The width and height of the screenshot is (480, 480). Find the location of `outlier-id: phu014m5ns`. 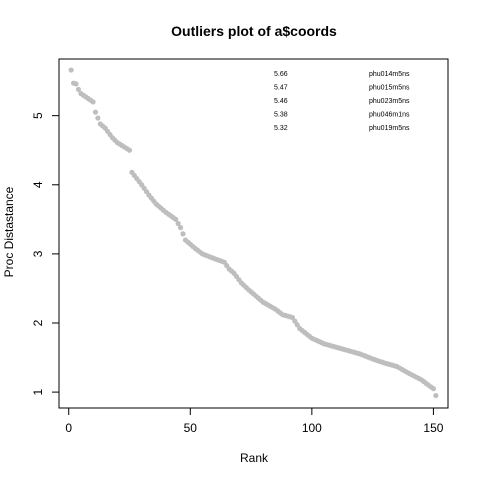

outlier-id: phu014m5ns is located at coordinates (389, 74).